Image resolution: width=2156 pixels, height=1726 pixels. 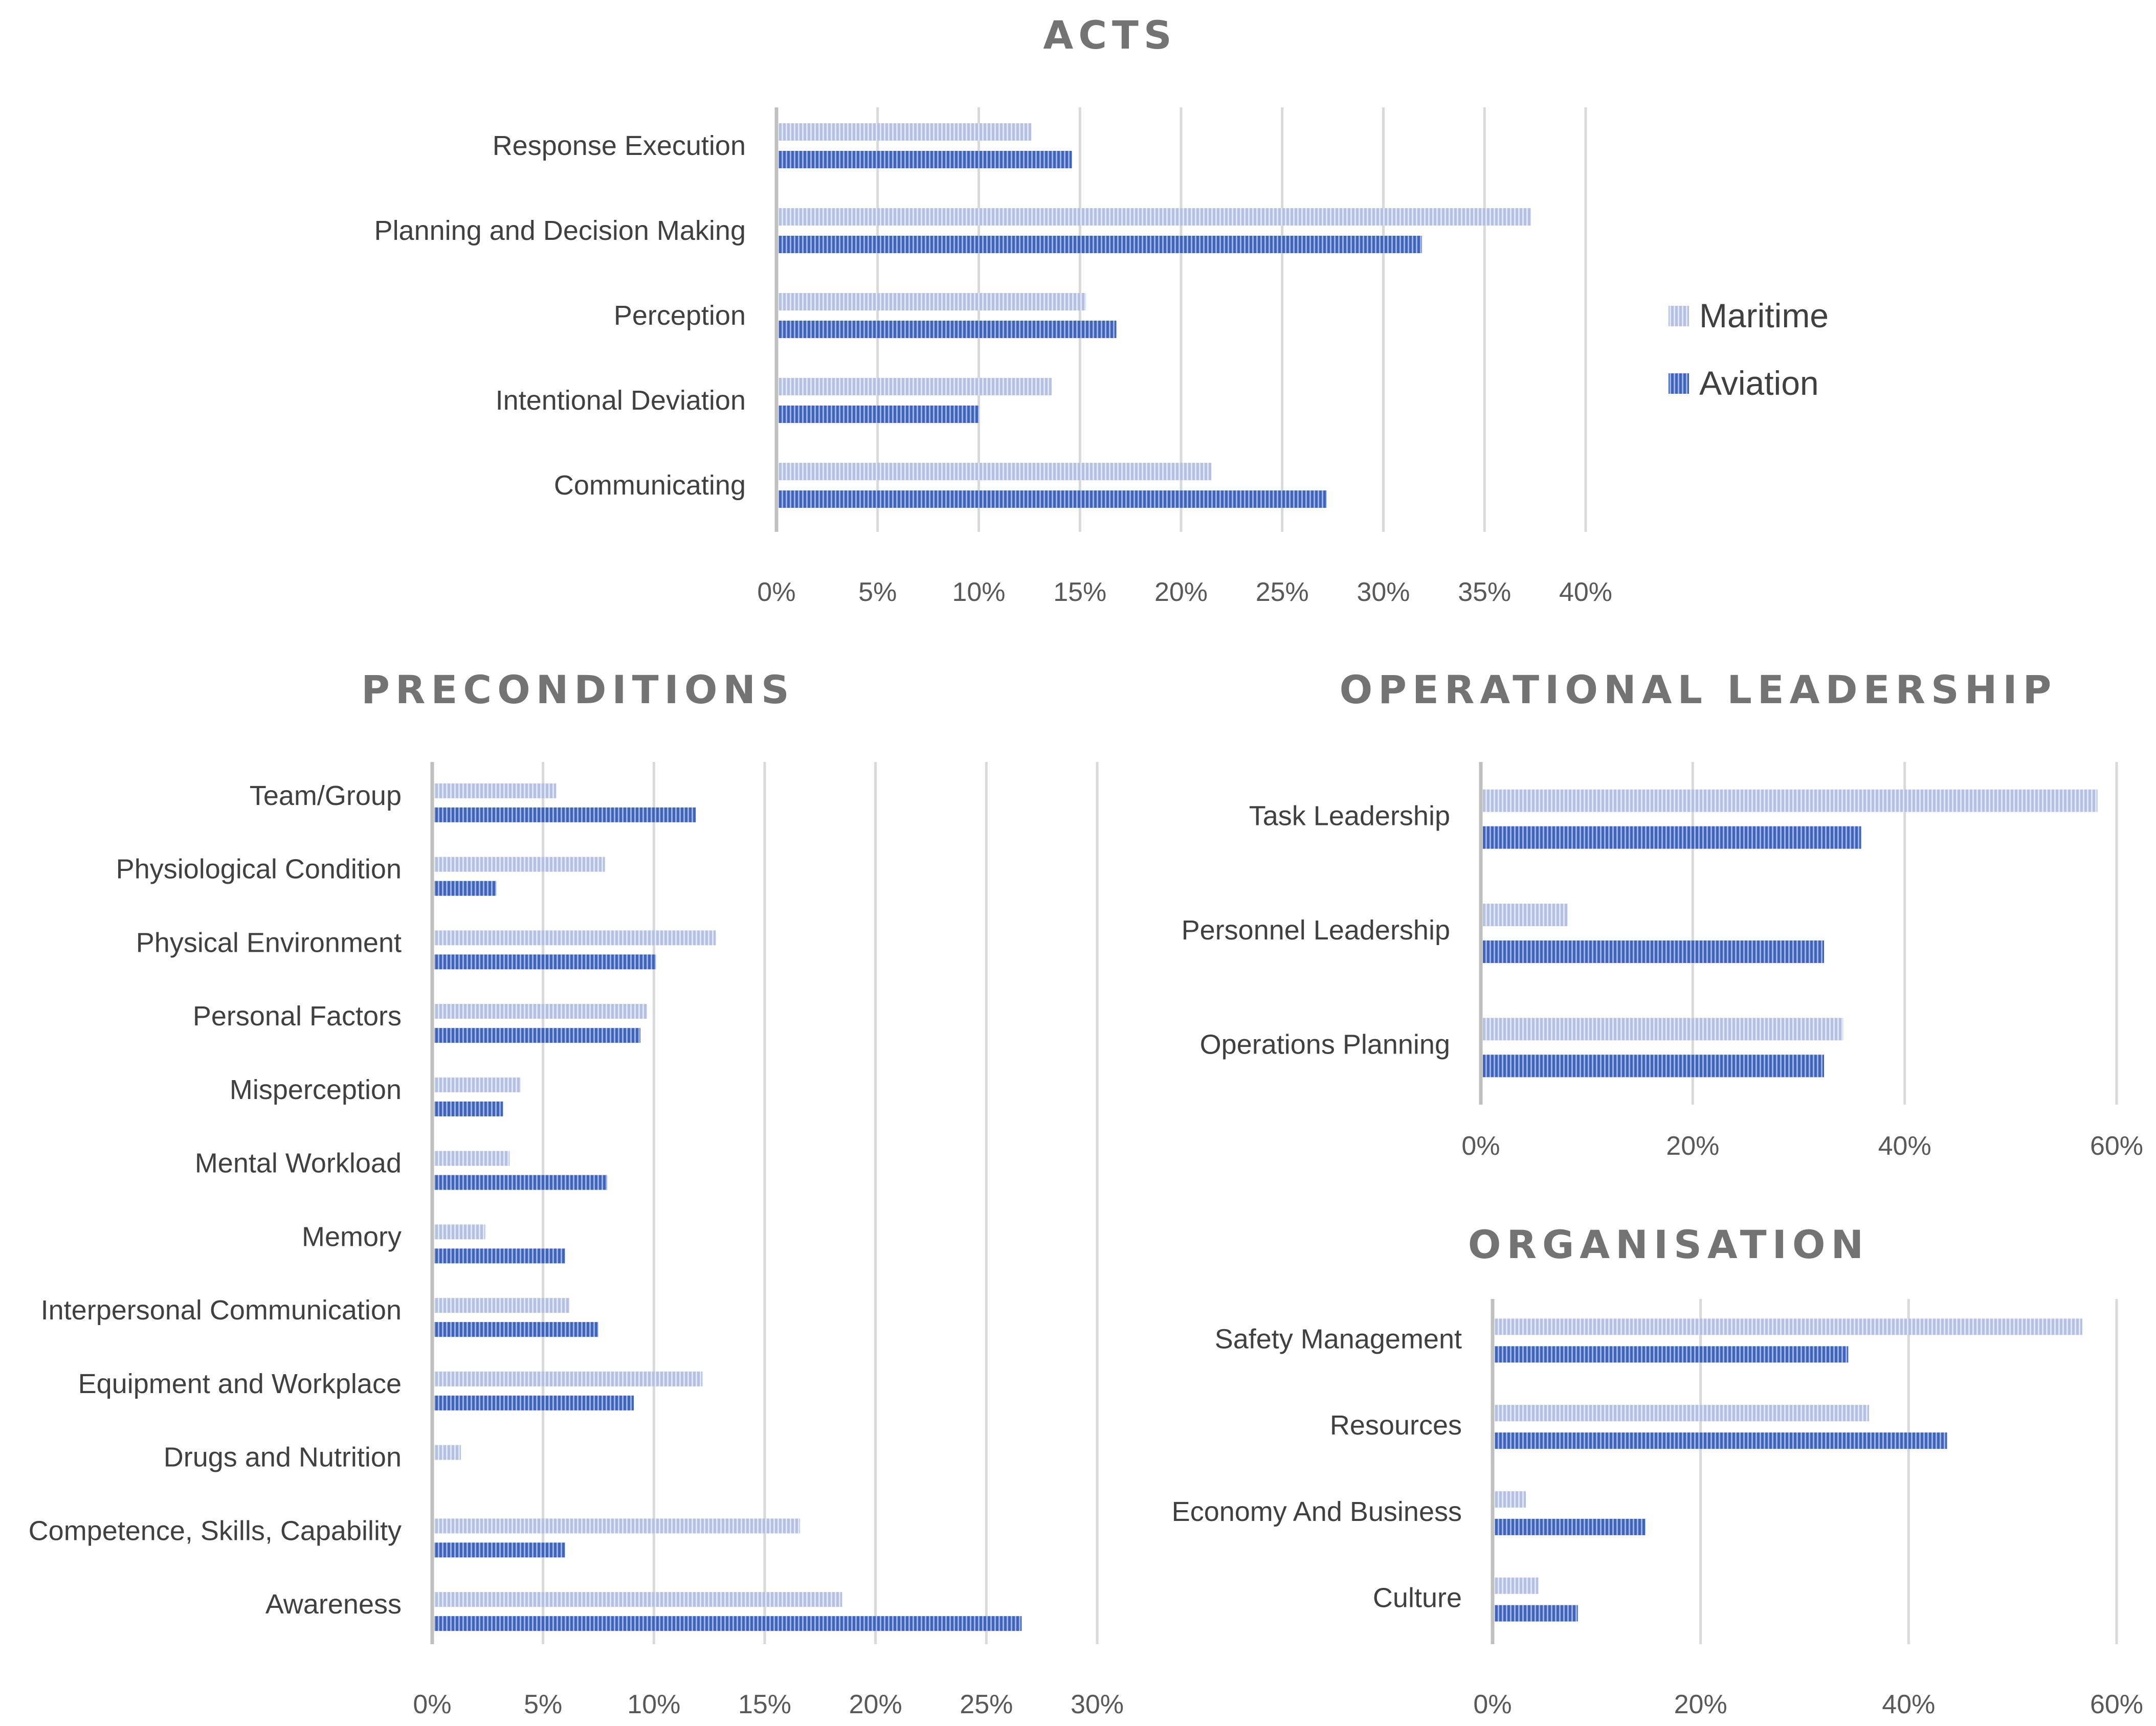 I want to click on category-label: Equipment and Workplace, so click(x=240, y=1384).